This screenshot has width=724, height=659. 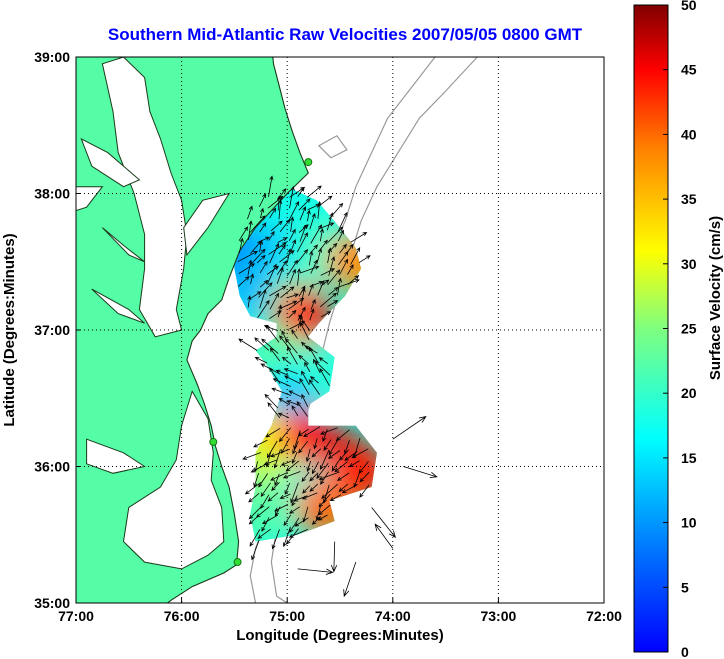 I want to click on hf-radar-stations, so click(x=261, y=362).